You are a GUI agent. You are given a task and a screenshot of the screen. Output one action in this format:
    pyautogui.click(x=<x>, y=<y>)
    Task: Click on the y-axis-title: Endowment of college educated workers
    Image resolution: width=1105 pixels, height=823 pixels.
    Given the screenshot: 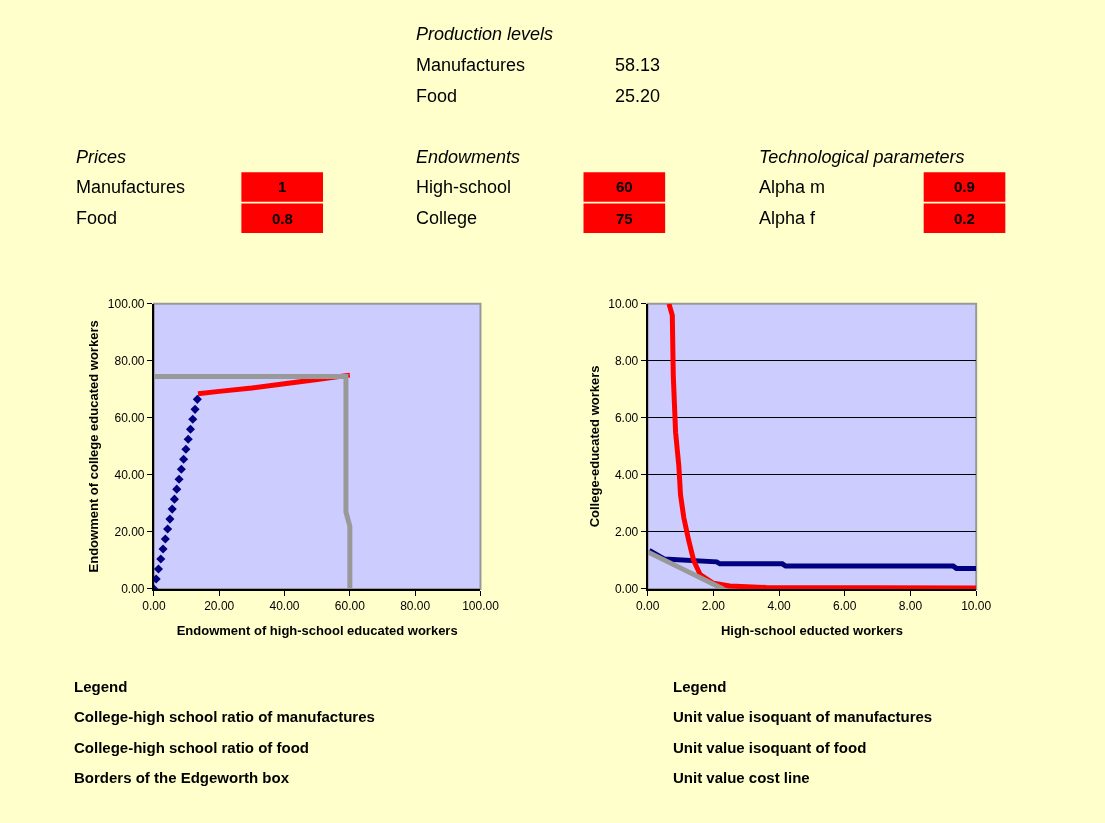 What is the action you would take?
    pyautogui.click(x=94, y=446)
    